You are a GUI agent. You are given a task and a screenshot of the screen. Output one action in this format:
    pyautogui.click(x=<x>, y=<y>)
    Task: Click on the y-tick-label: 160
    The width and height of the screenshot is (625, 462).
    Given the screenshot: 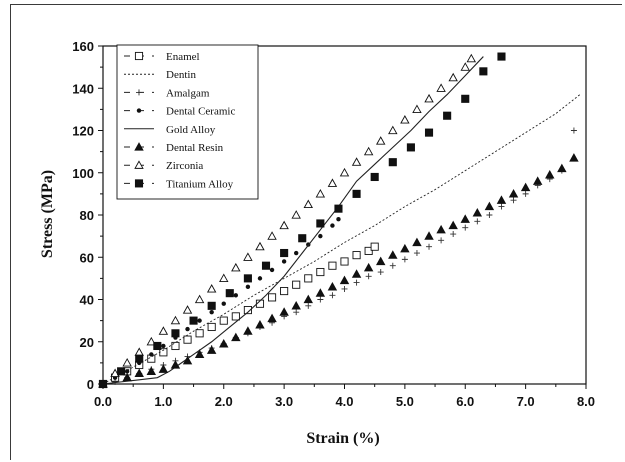 What is the action you would take?
    pyautogui.click(x=83, y=46)
    